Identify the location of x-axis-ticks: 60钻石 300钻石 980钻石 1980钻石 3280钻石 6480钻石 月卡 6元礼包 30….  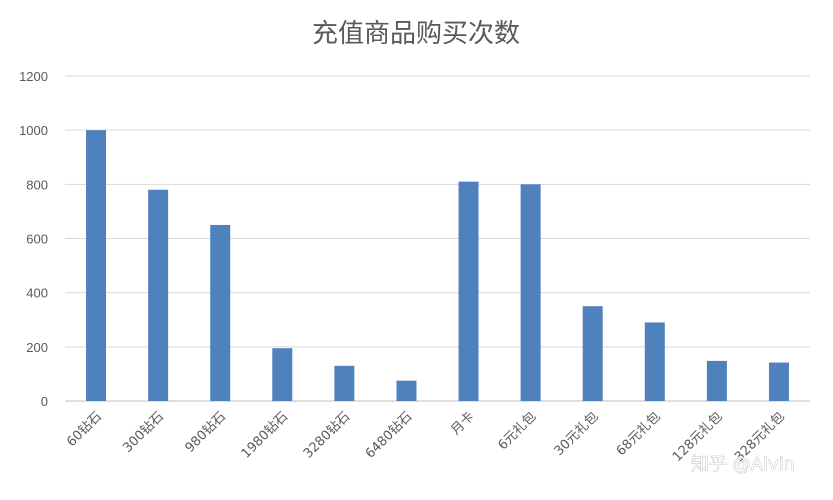
(426, 437).